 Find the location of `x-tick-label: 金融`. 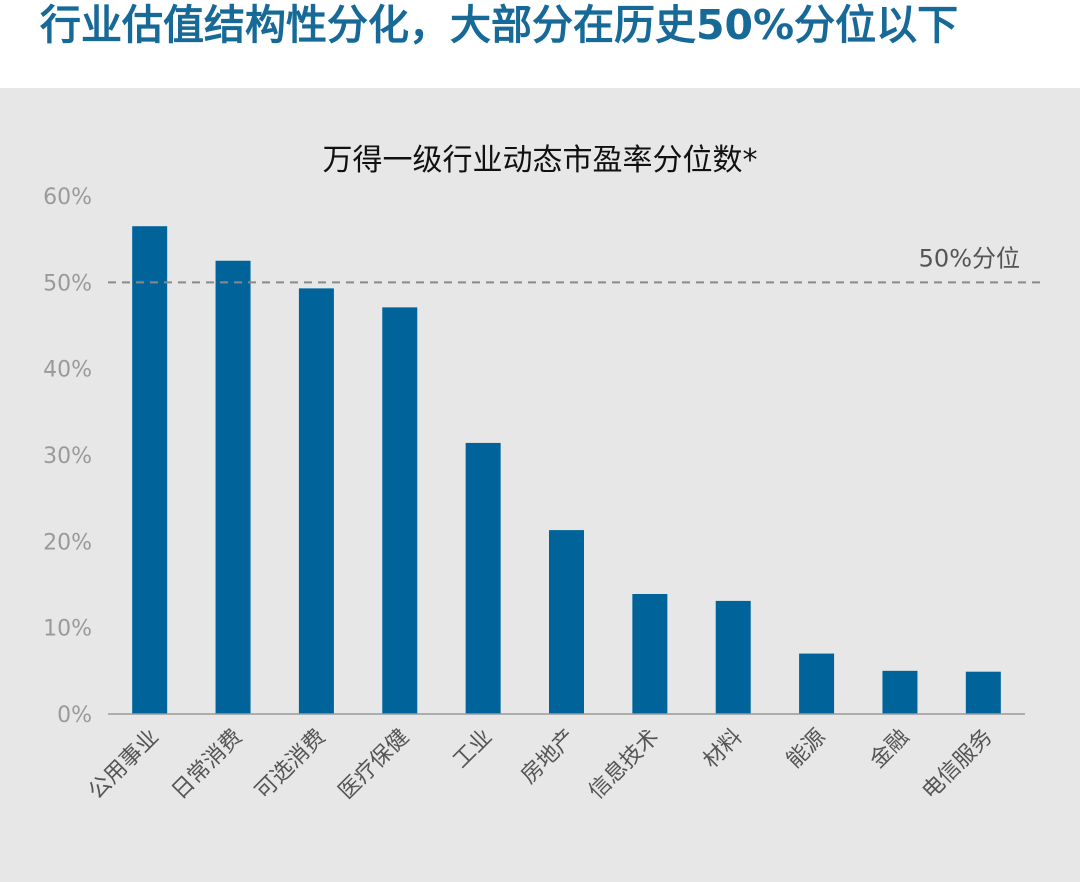

x-tick-label: 金融 is located at coordinates (889, 749).